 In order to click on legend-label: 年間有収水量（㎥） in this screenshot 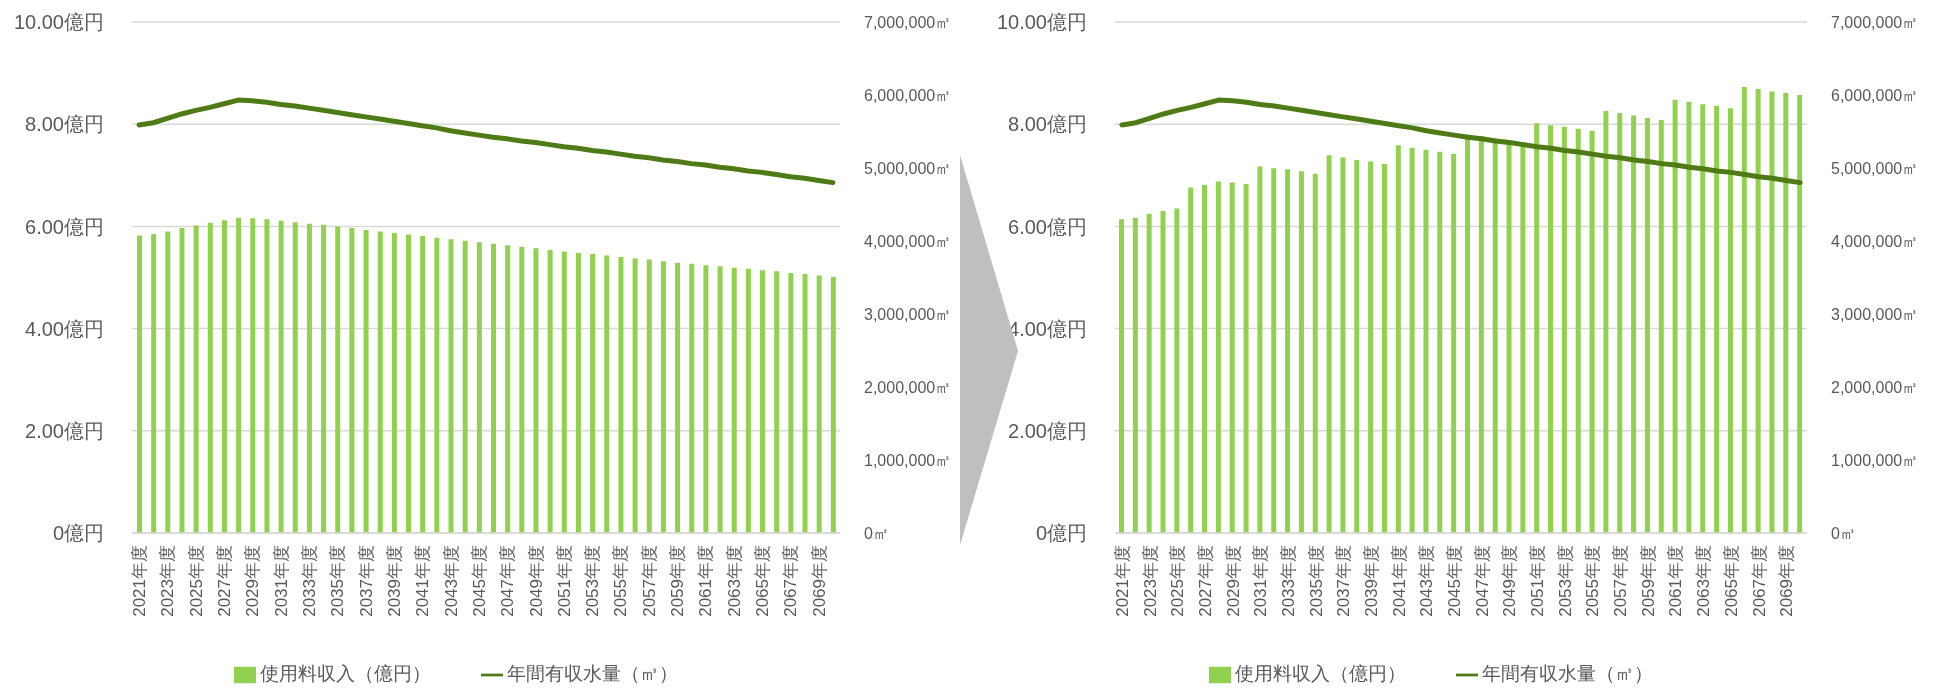, I will do `click(1567, 673)`.